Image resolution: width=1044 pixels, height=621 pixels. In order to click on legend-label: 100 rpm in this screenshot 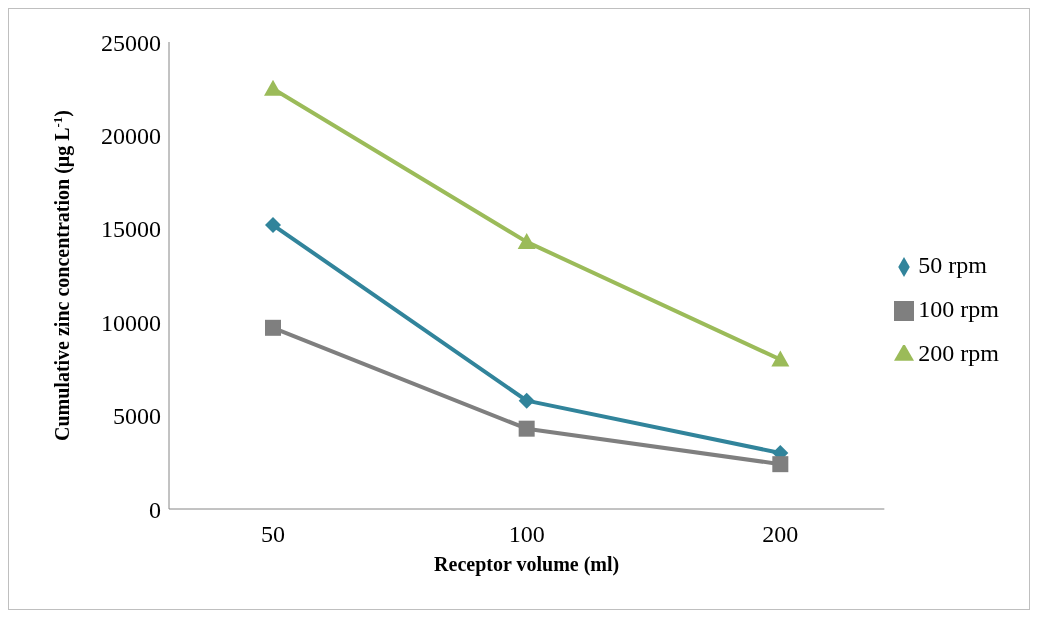, I will do `click(958, 309)`.